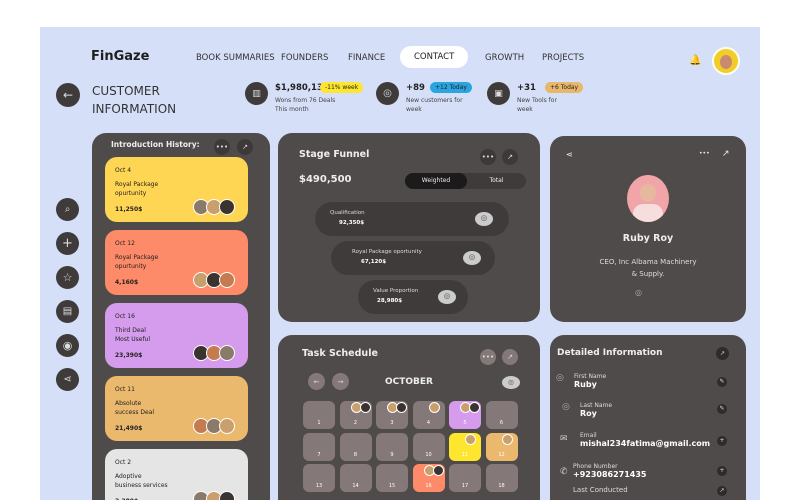 The width and height of the screenshot is (800, 500). Describe the element at coordinates (67, 345) in the screenshot. I see `user-icon: ◉` at that location.